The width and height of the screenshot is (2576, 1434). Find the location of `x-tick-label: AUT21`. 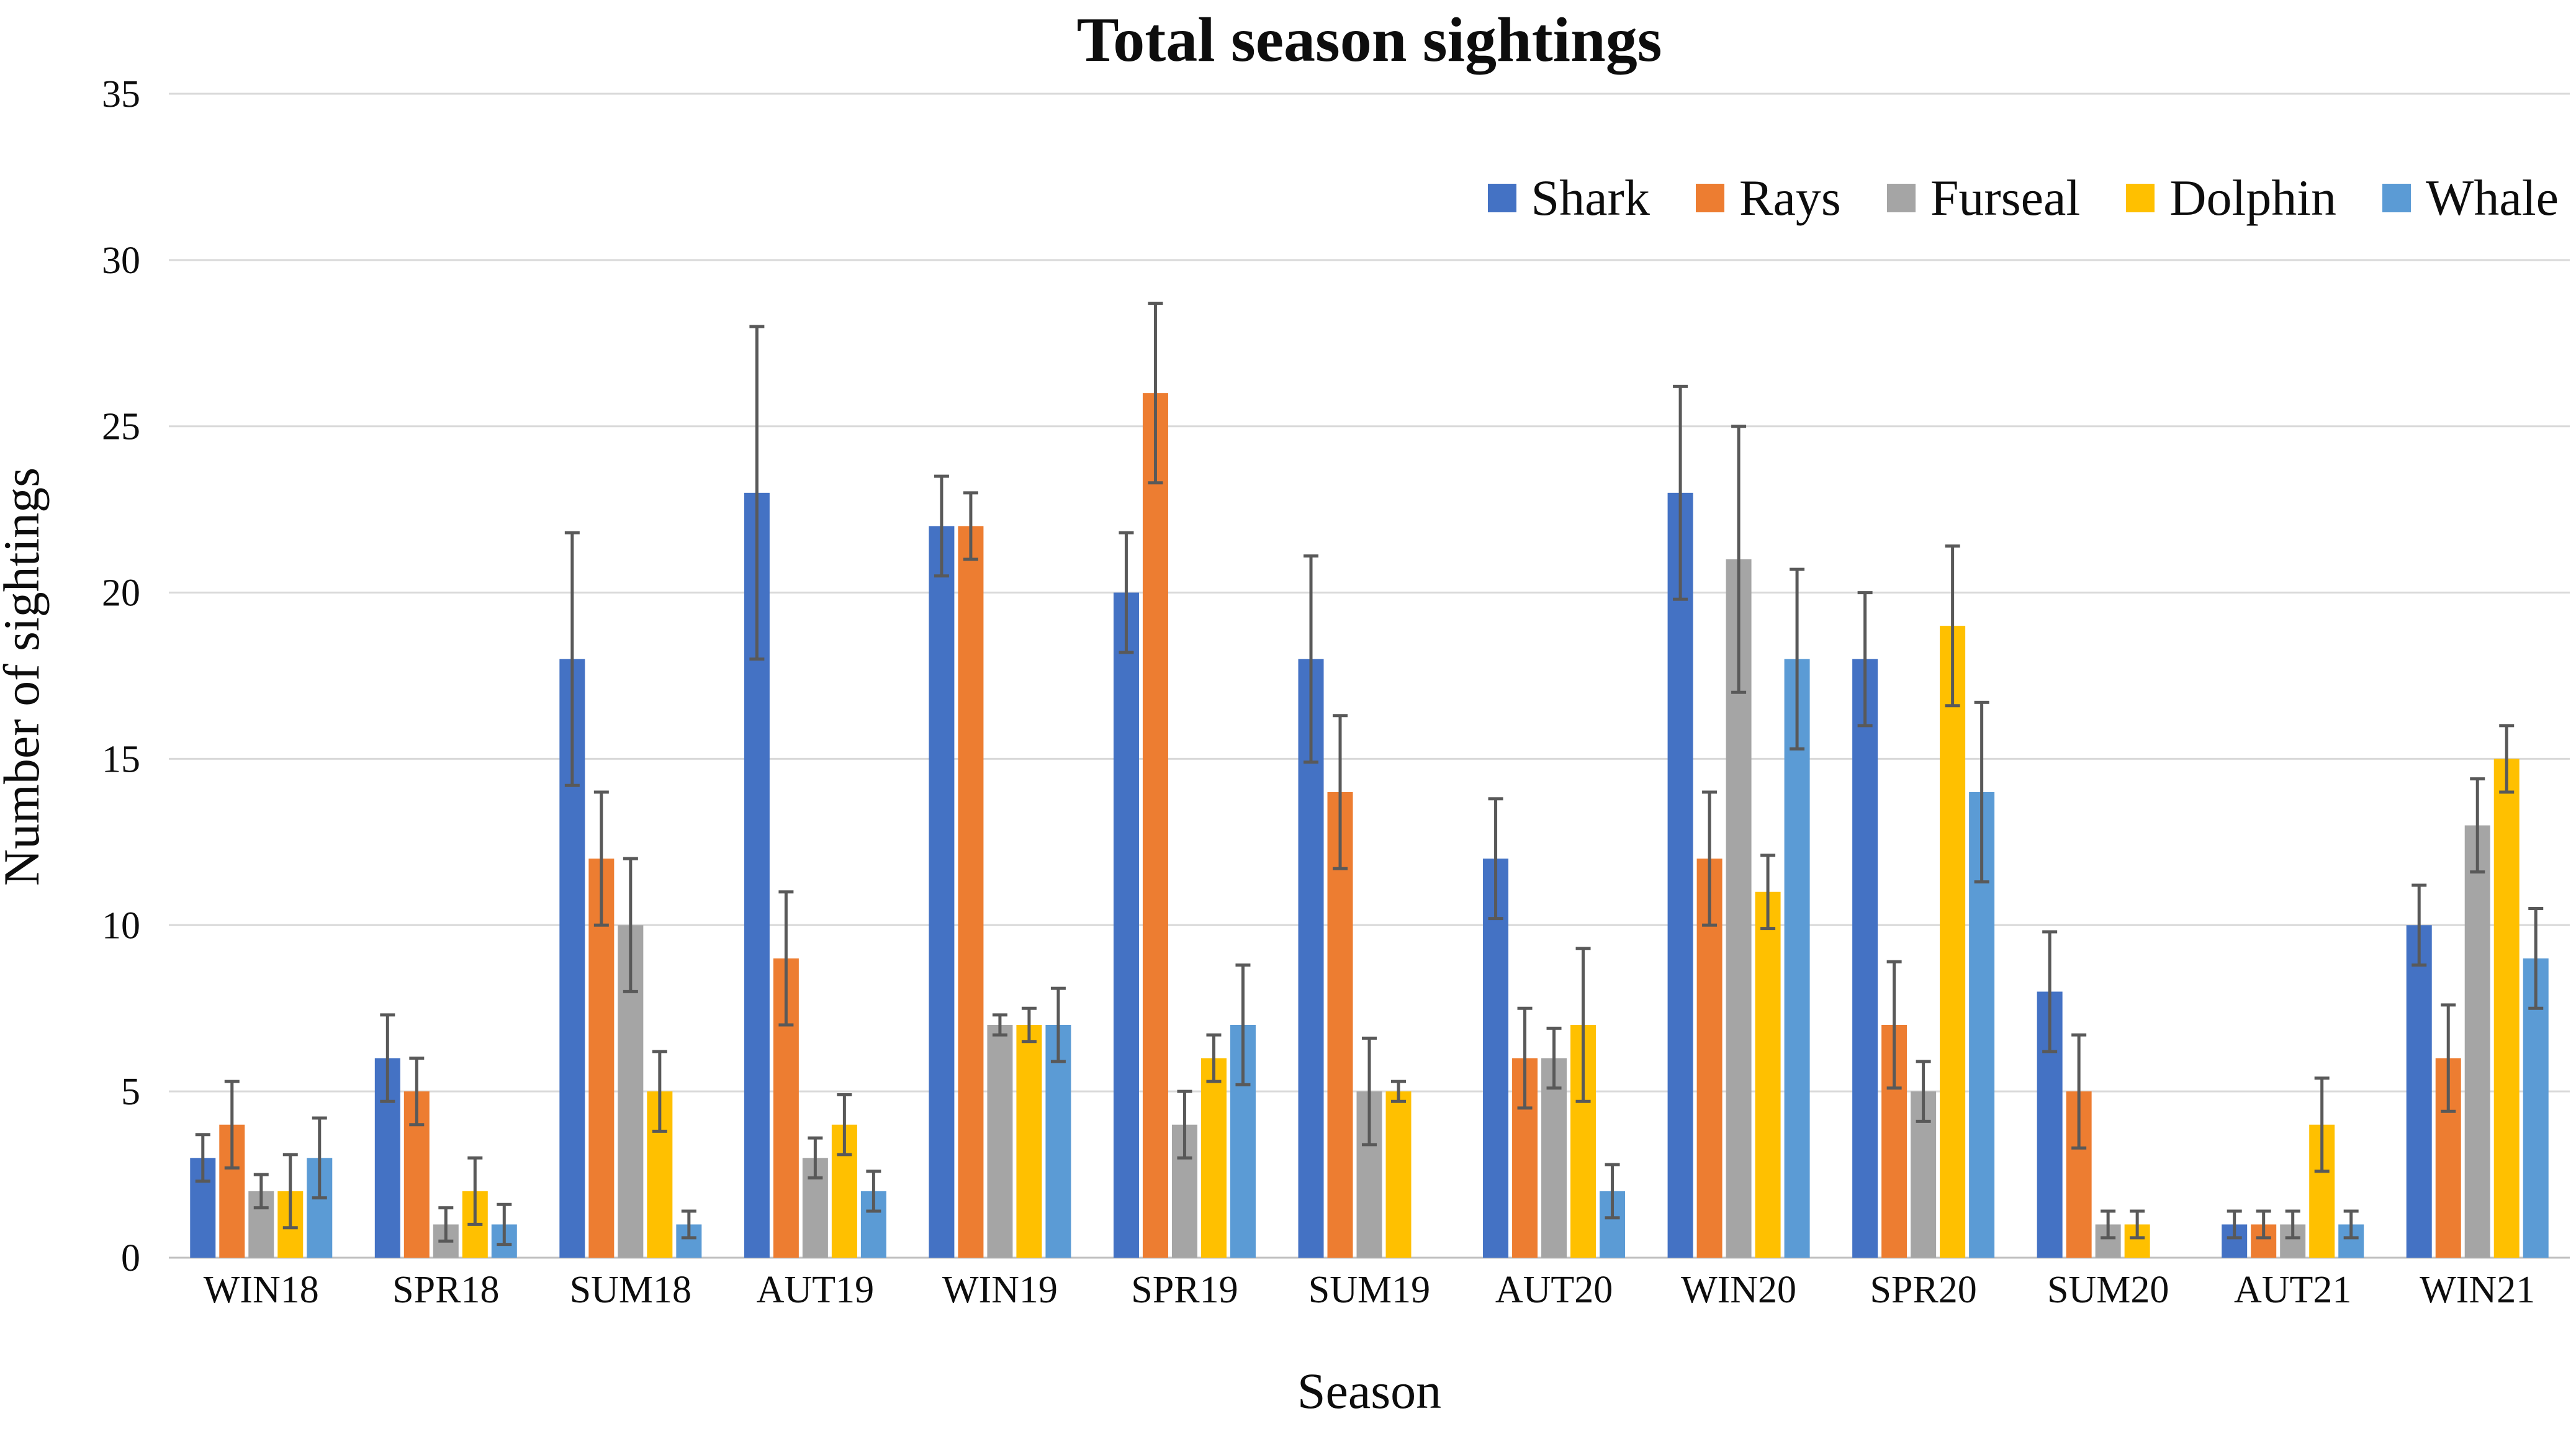

x-tick-label: AUT21 is located at coordinates (2292, 1290).